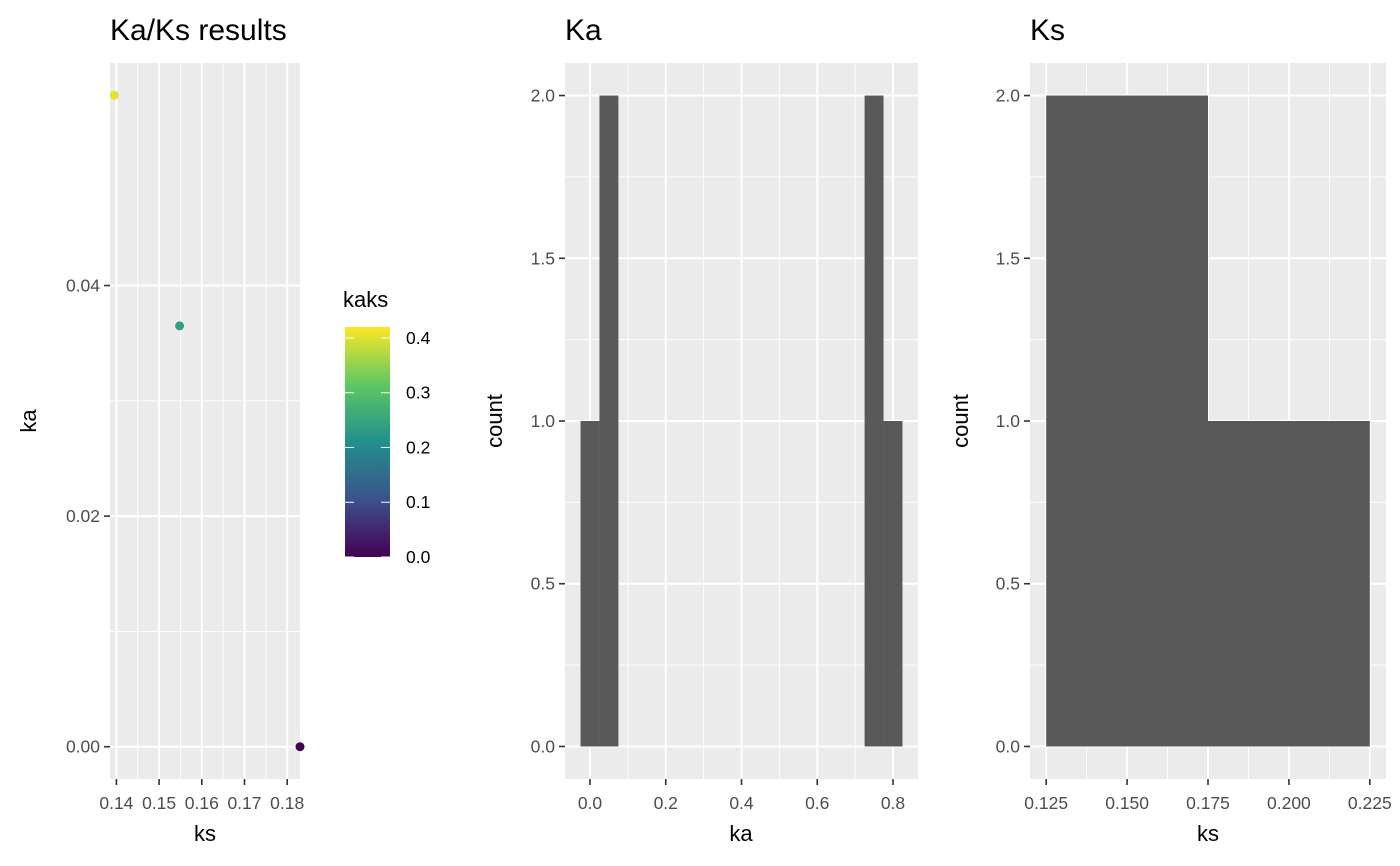 This screenshot has height=866, width=1400. What do you see at coordinates (365, 299) in the screenshot?
I see `legend-title: kaks` at bounding box center [365, 299].